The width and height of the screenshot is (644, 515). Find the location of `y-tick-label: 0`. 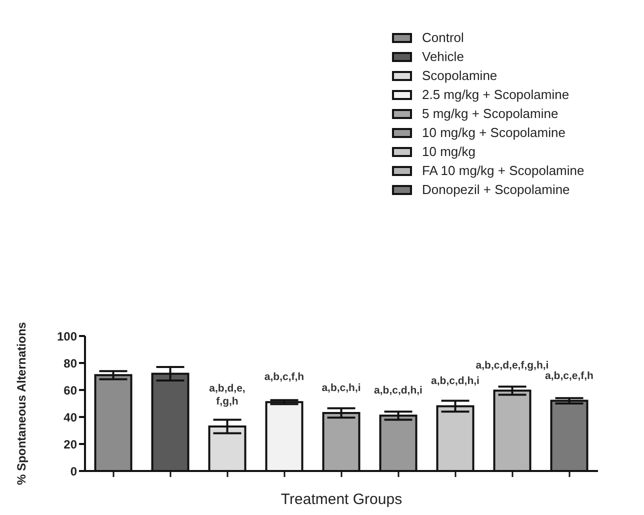

y-tick-label: 0 is located at coordinates (74, 471).